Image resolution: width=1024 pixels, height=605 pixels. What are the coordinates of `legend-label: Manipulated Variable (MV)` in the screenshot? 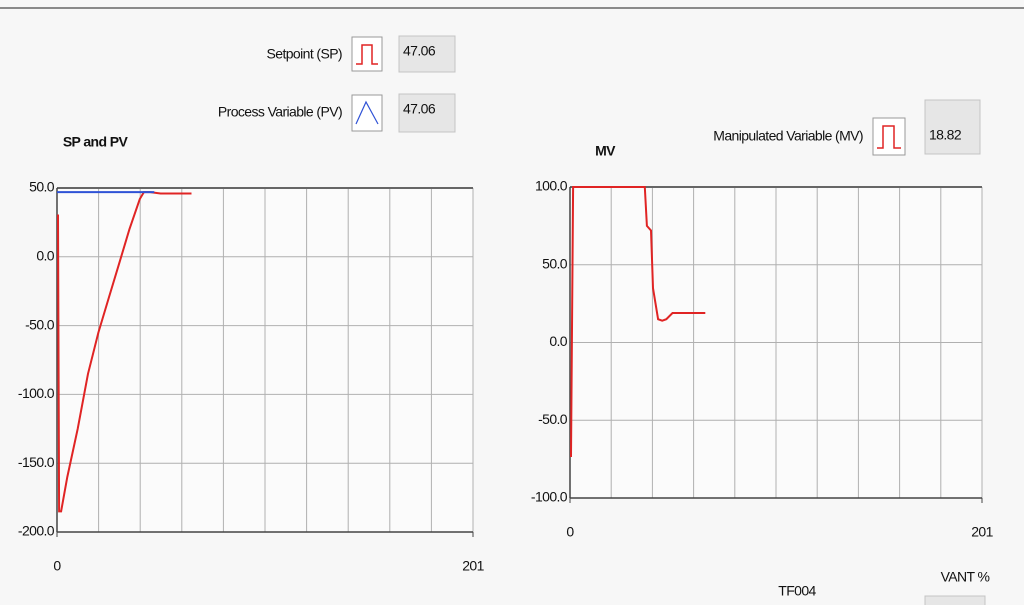 It's located at (788, 136).